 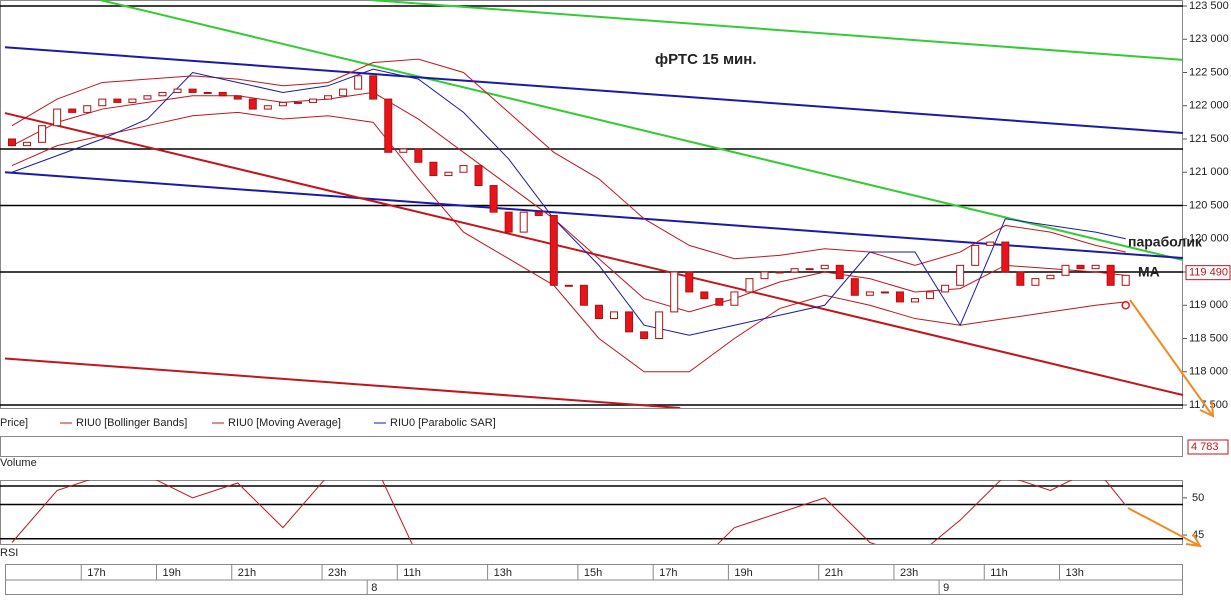 What do you see at coordinates (337, 573) in the screenshot?
I see `x-tick-label: 23h` at bounding box center [337, 573].